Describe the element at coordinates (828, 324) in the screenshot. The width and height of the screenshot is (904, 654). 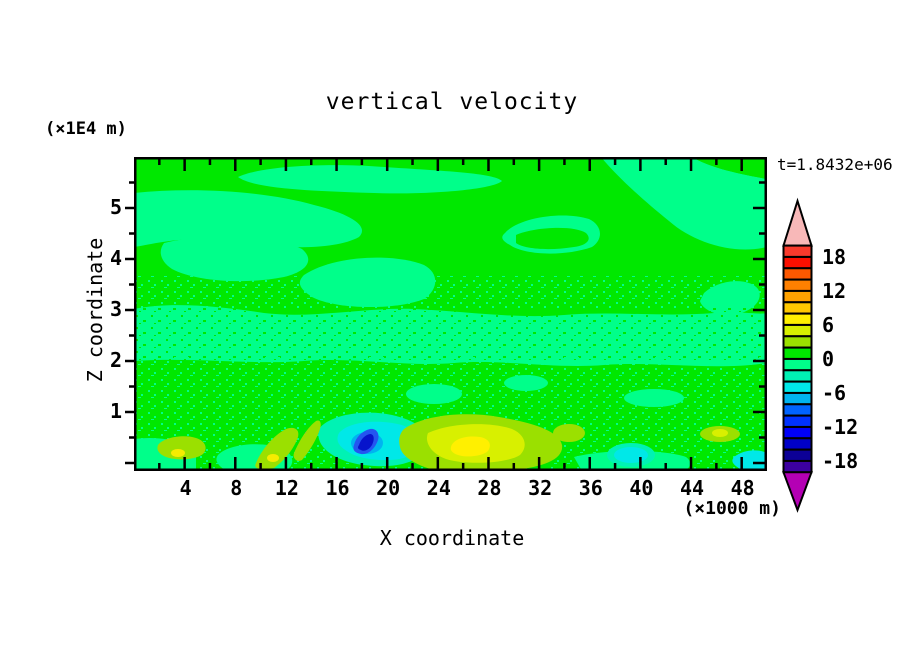
I see `colorbar-tick-label: 6` at that location.